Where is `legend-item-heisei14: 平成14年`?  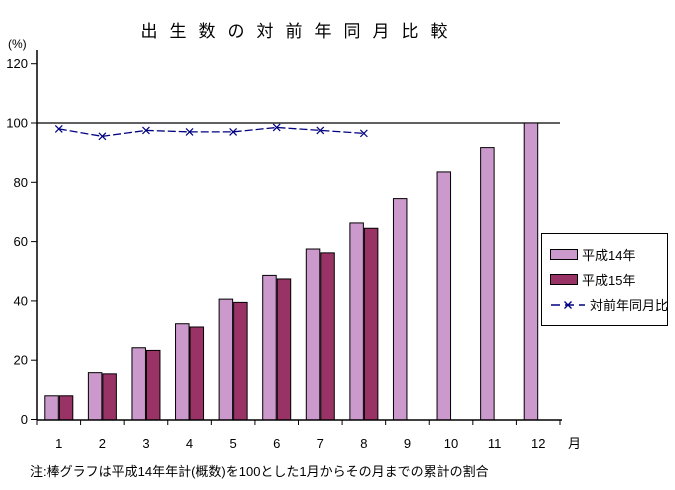
legend-item-heisei14: 平成14年 is located at coordinates (607, 254).